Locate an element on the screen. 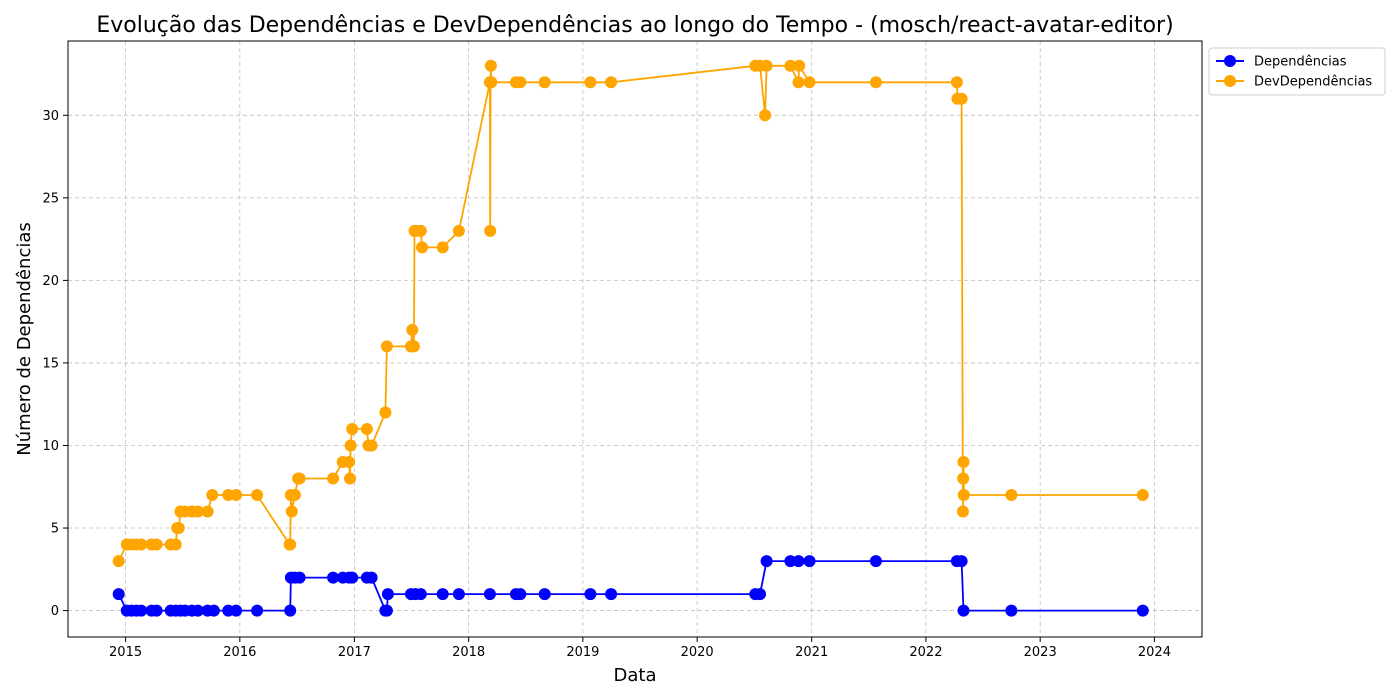 The image size is (1400, 700). legend: Dependências DevDependências is located at coordinates (1297, 71).